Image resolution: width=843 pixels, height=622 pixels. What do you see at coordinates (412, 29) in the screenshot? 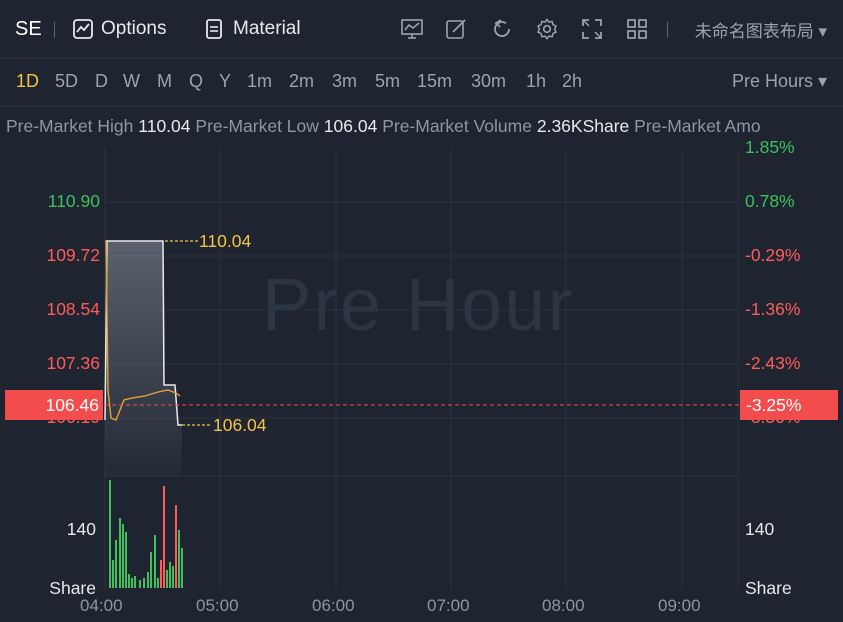
I see `chart-indicator-icon` at bounding box center [412, 29].